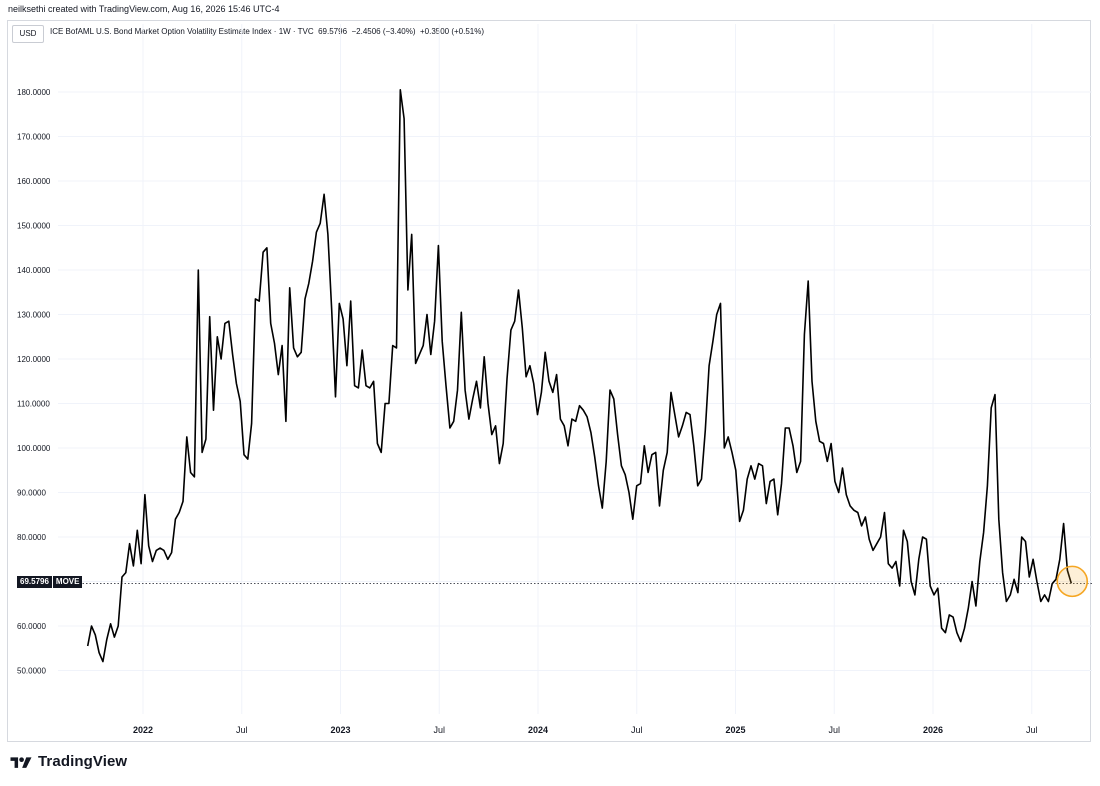 This screenshot has width=1100, height=786. I want to click on y-tick-label: 60.0000, so click(31, 626).